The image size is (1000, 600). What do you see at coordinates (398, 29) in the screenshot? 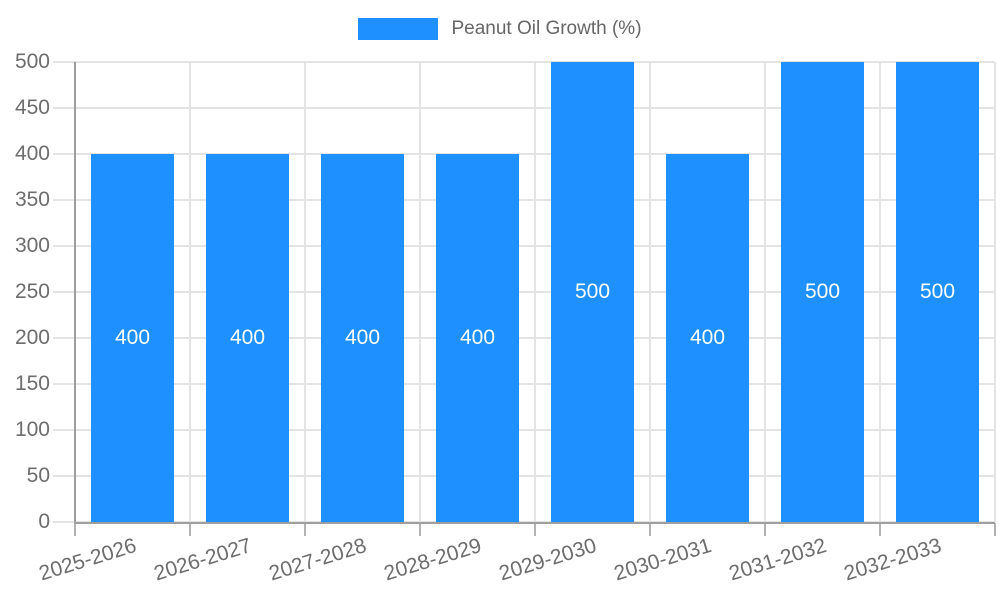
I see `legend-swatch-icon` at bounding box center [398, 29].